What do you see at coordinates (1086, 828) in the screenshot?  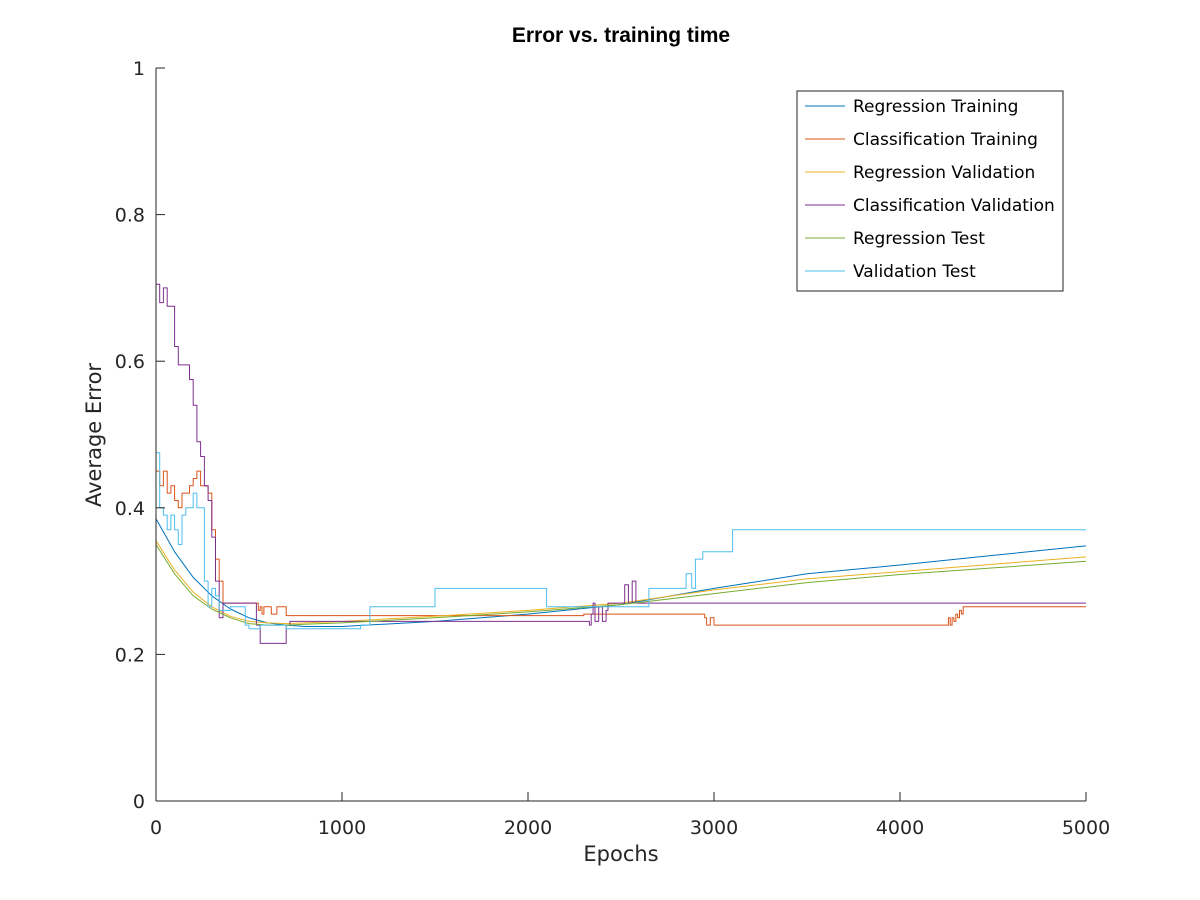 I see `x-tick-label: 5000` at bounding box center [1086, 828].